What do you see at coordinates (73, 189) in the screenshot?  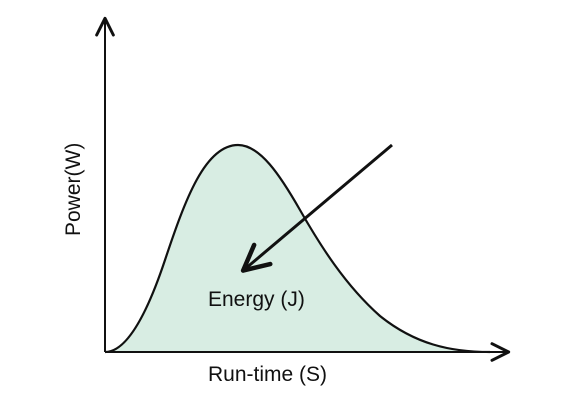 I see `y-axis-label: Power(W)` at bounding box center [73, 189].